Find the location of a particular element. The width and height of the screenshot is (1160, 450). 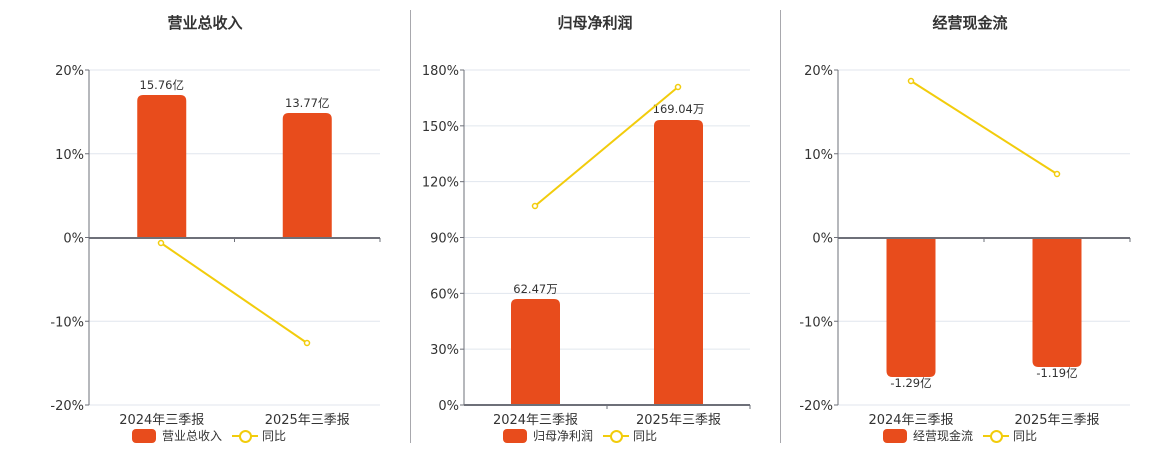

legend: 归母净利润 同比 is located at coordinates (580, 435).